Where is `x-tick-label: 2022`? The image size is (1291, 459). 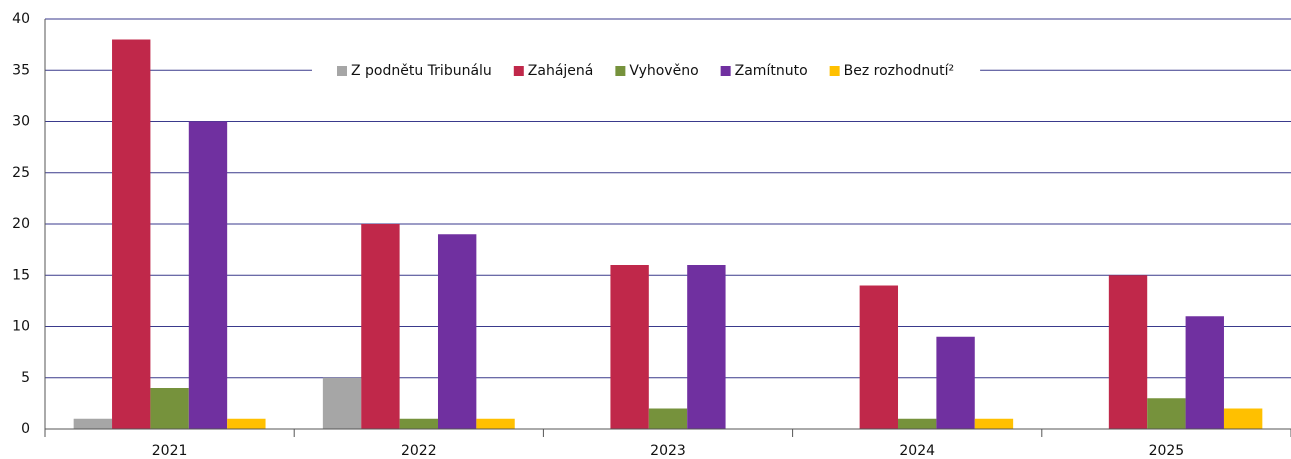 x-tick-label: 2022 is located at coordinates (419, 451).